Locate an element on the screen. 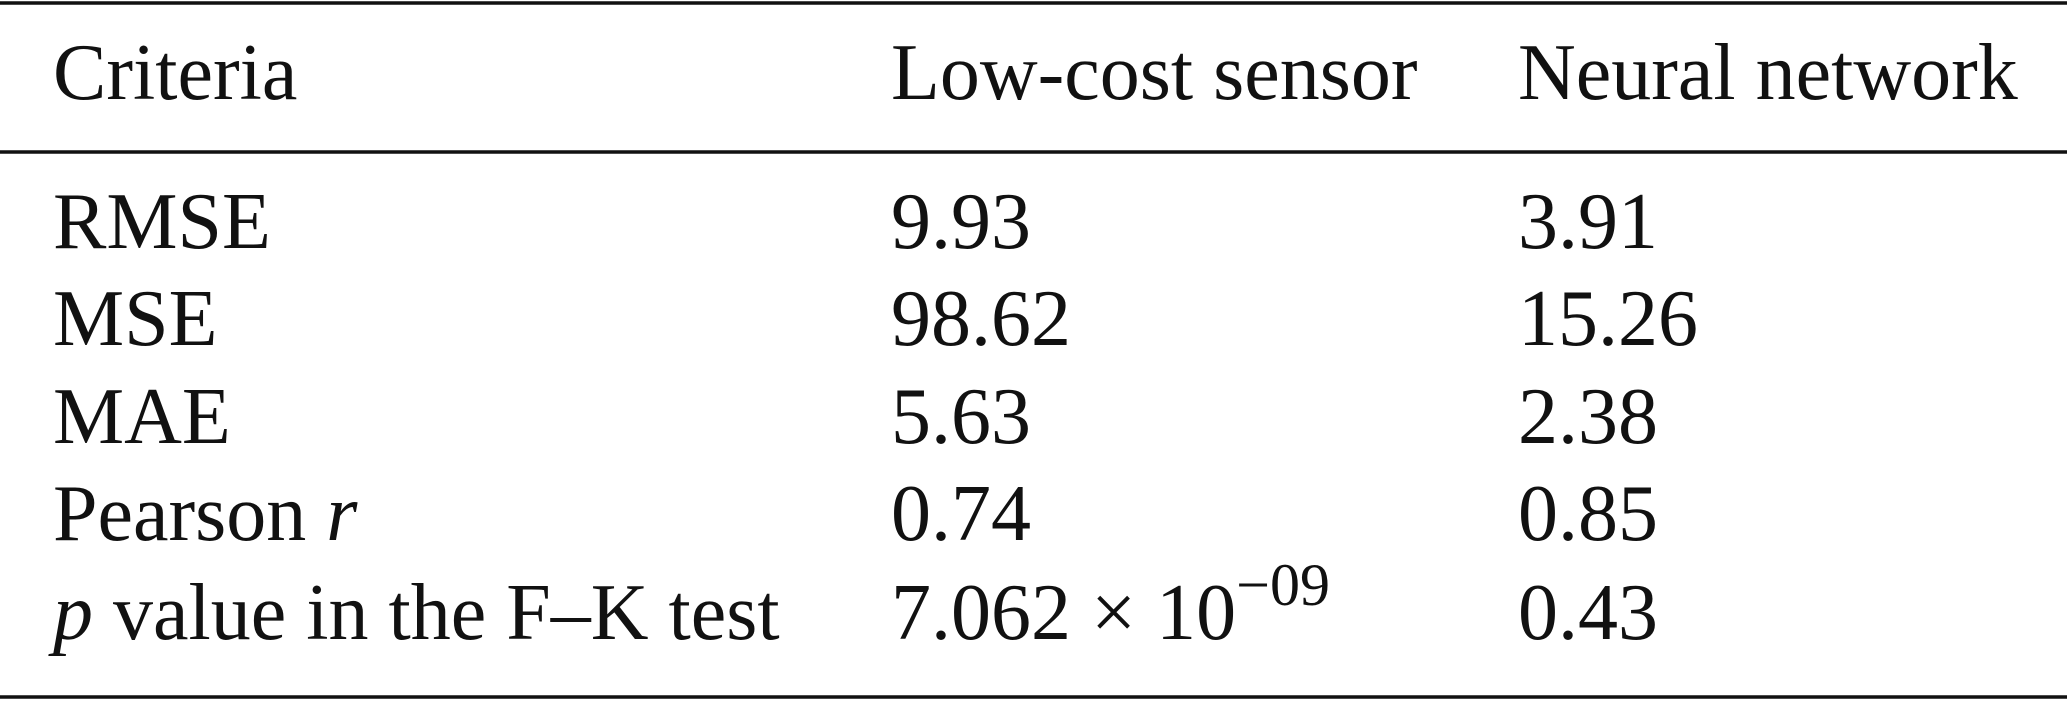  cell-text: 0.85 is located at coordinates (1588, 514).